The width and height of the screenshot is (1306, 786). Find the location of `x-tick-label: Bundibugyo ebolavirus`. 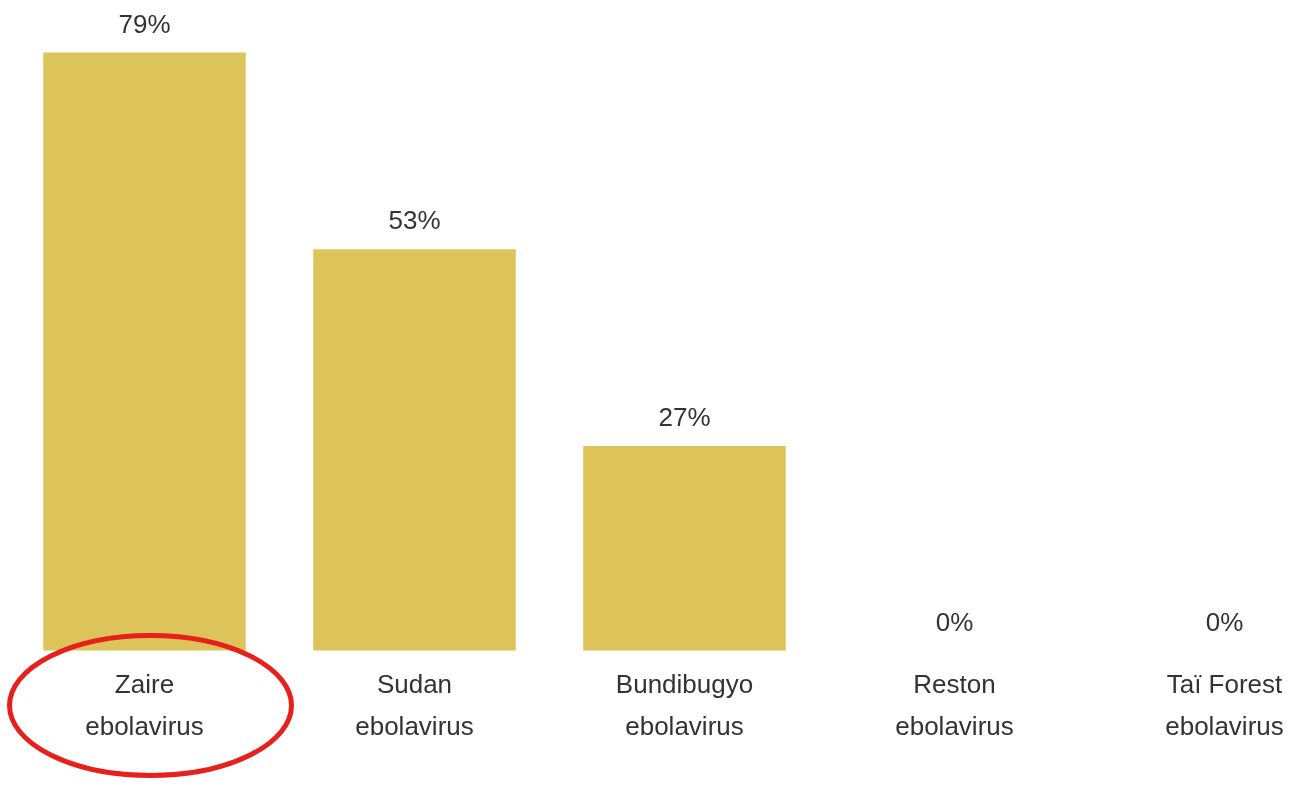

x-tick-label: Bundibugyo ebolavirus is located at coordinates (684, 704).